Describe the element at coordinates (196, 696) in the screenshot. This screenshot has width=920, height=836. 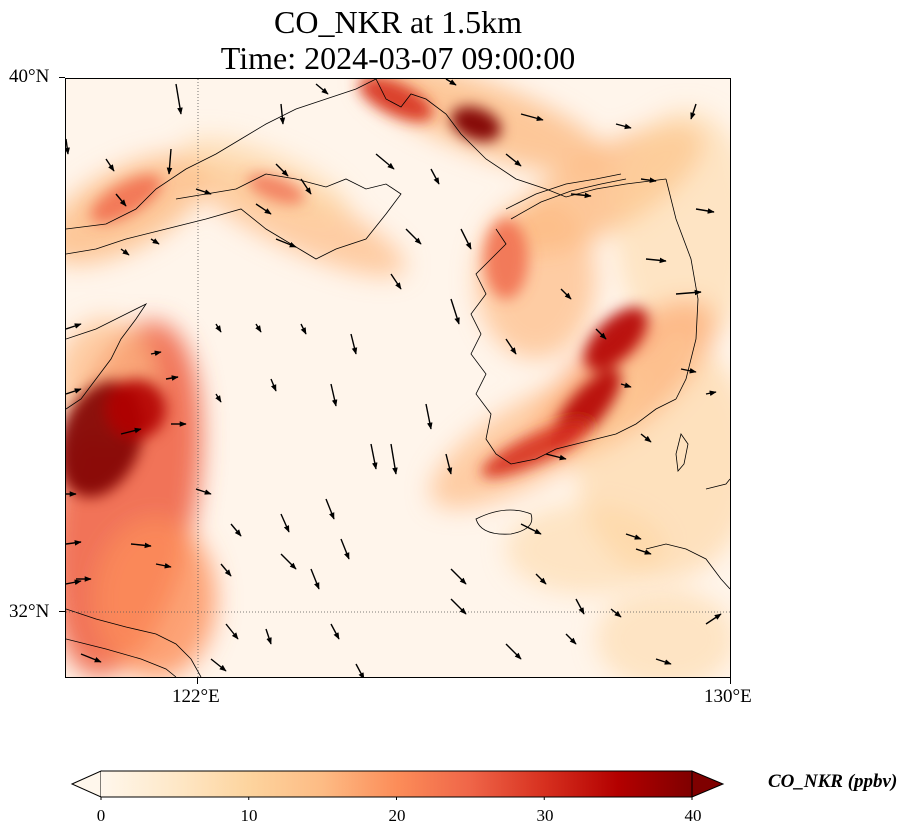
I see `lon-tick-122e: 122°E` at that location.